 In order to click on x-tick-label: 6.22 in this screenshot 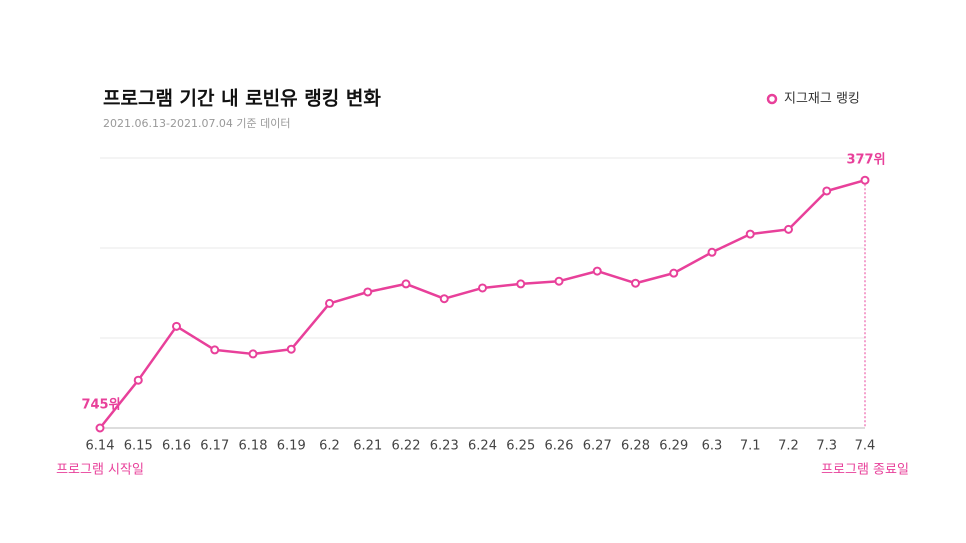, I will do `click(406, 446)`.